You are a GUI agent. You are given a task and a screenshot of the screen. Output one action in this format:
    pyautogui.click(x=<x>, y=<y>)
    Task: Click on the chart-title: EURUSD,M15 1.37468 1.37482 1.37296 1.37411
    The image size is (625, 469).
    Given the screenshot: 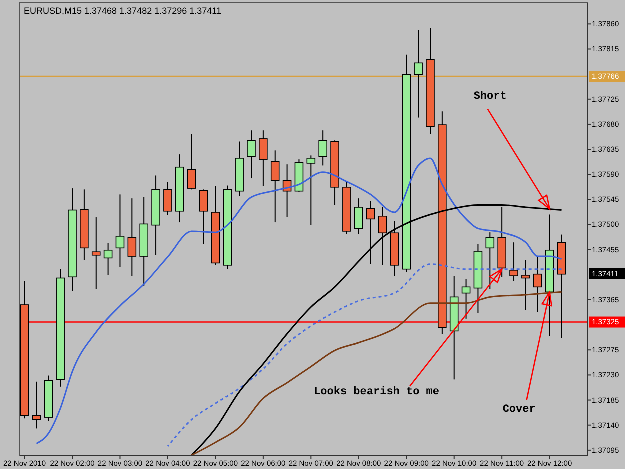 What is the action you would take?
    pyautogui.click(x=123, y=11)
    